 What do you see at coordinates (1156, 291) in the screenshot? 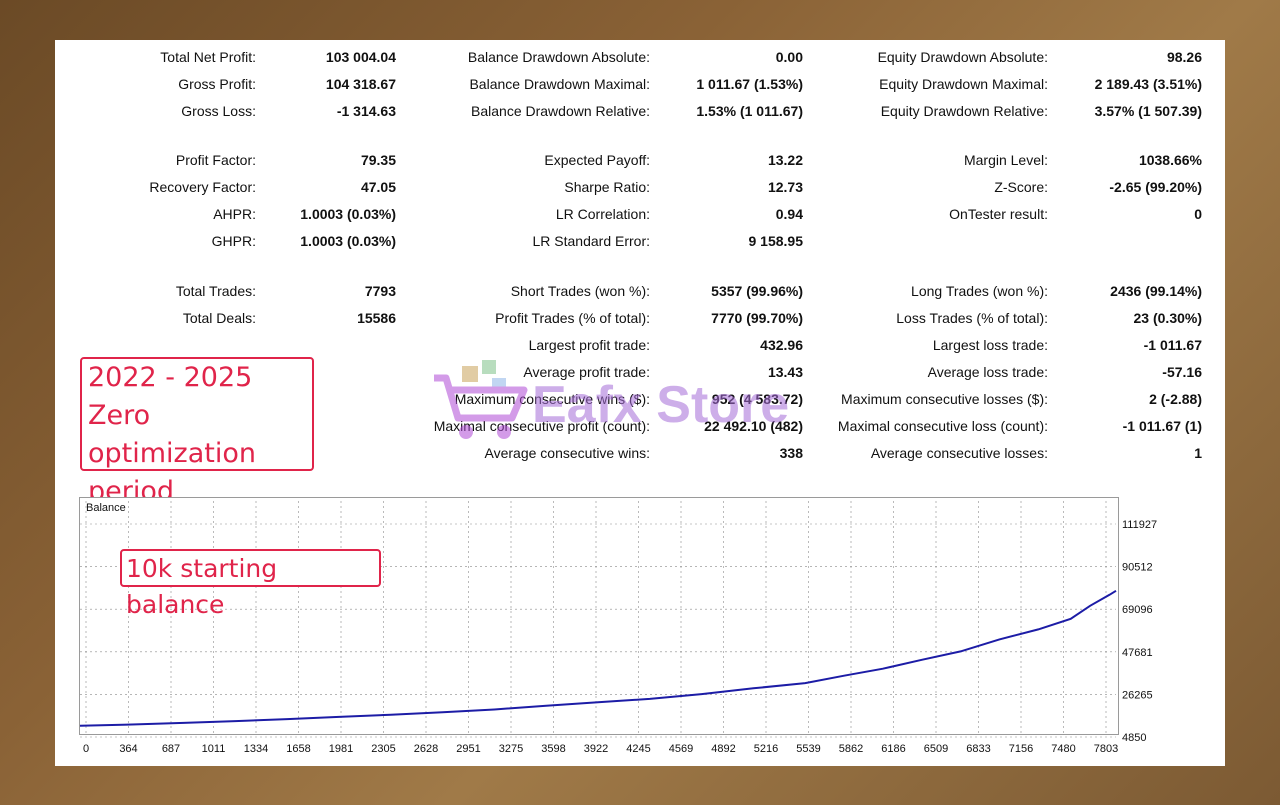
I see `stat-value: 2436 (99.14%)` at bounding box center [1156, 291].